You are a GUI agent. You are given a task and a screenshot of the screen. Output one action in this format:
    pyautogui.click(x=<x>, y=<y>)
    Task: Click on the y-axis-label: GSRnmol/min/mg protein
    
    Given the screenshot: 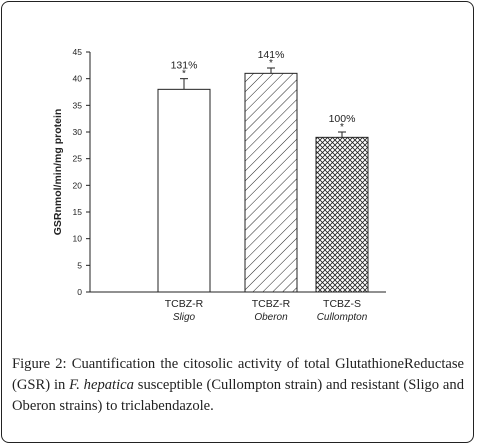 What is the action you would take?
    pyautogui.click(x=58, y=172)
    